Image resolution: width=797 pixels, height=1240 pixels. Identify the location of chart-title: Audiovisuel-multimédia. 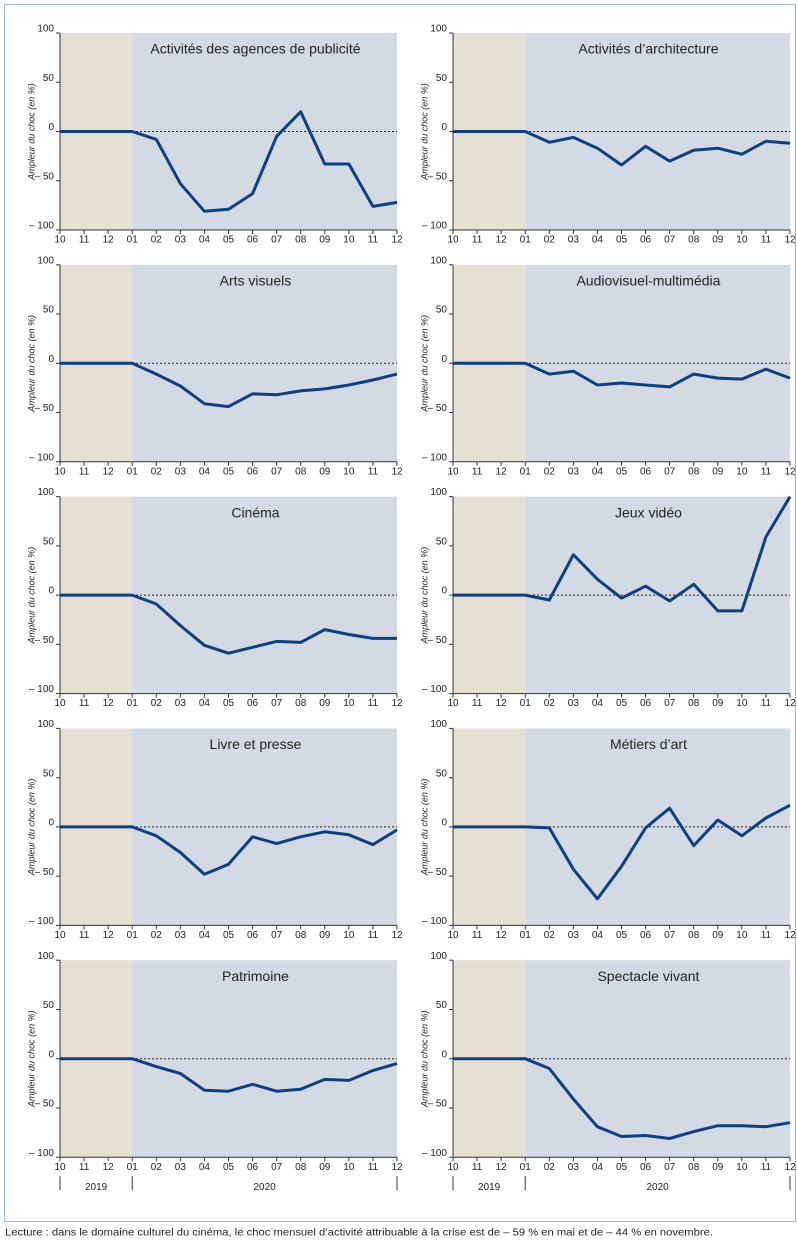
(648, 281).